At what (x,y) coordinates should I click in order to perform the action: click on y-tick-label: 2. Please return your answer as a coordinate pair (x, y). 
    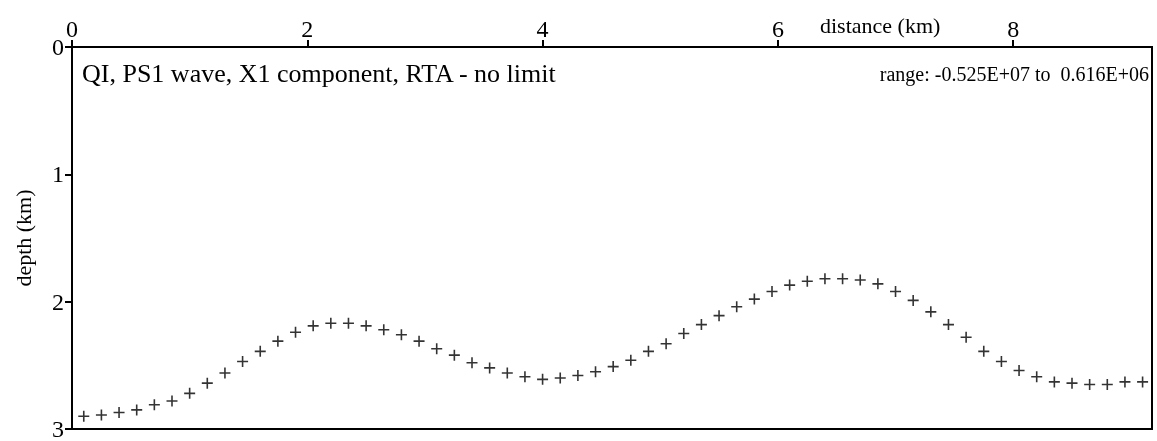
    Looking at the image, I should click on (58, 301).